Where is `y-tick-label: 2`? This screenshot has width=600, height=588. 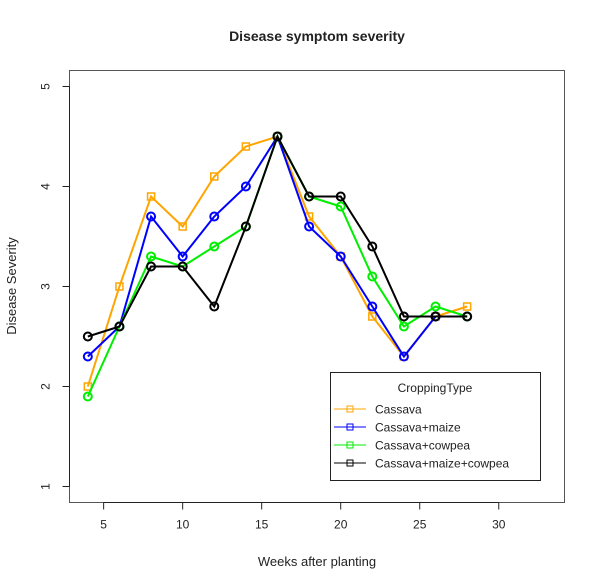
y-tick-label: 2 is located at coordinates (46, 386).